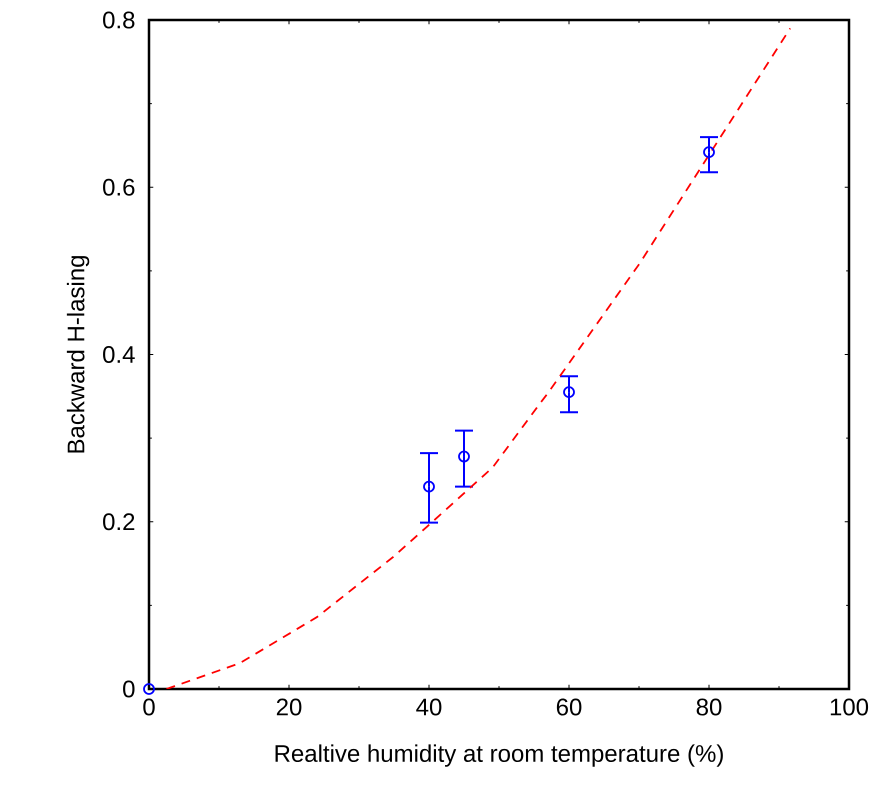  What do you see at coordinates (849, 707) in the screenshot?
I see `x-tick-label: 100` at bounding box center [849, 707].